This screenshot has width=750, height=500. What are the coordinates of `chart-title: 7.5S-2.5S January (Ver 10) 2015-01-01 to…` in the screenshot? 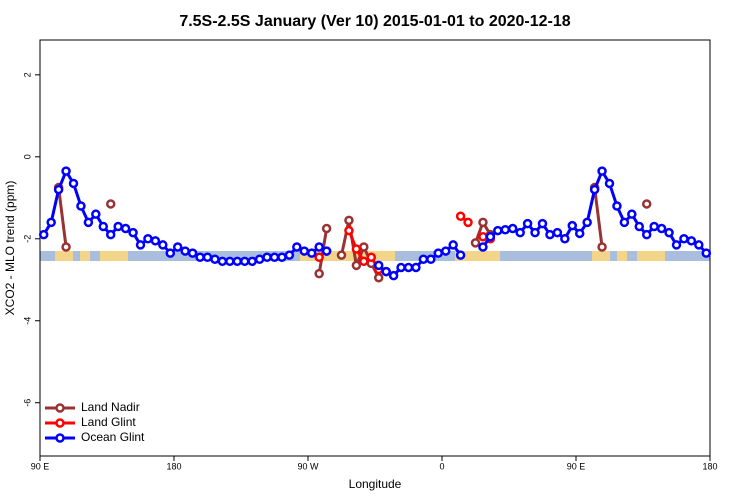 It's located at (374, 21).